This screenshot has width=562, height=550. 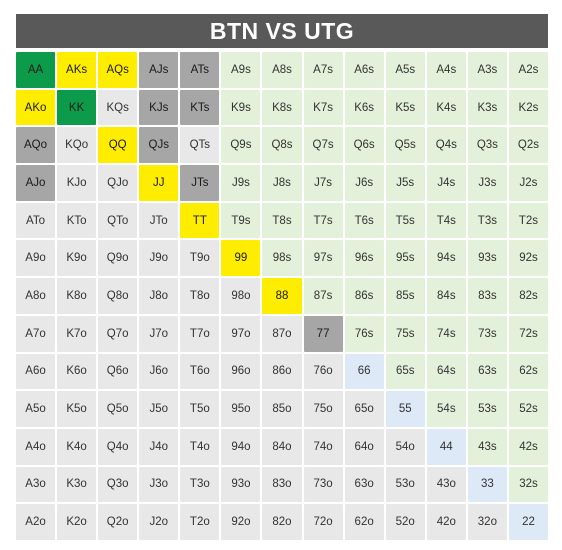 I want to click on hand-cell-84o: 84o, so click(x=282, y=446).